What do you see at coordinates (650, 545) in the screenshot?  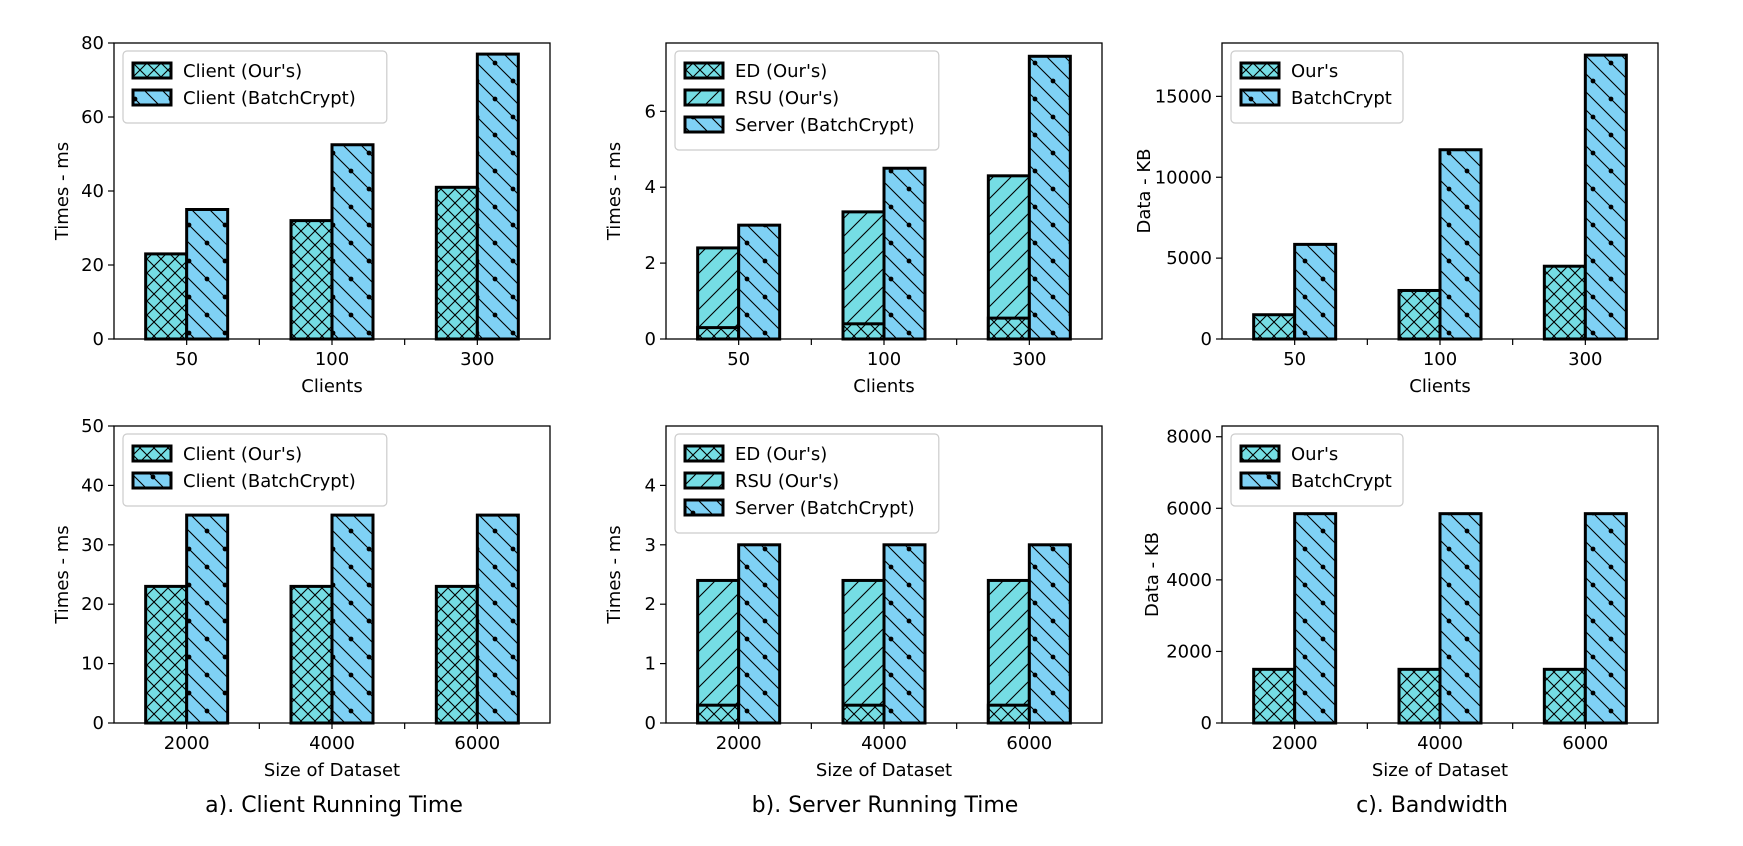 I see `y-tick-label: 3` at bounding box center [650, 545].